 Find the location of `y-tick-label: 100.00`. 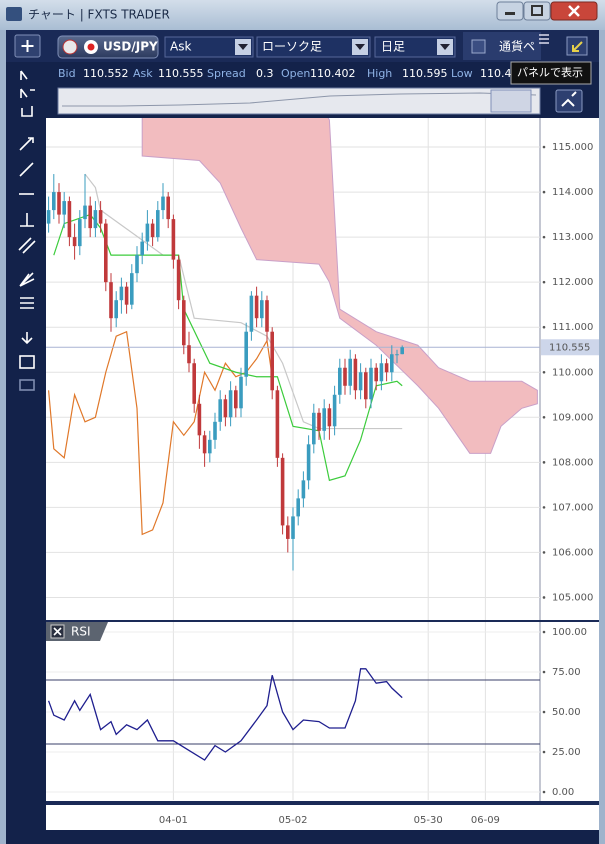

y-tick-label: 100.00 is located at coordinates (569, 632).